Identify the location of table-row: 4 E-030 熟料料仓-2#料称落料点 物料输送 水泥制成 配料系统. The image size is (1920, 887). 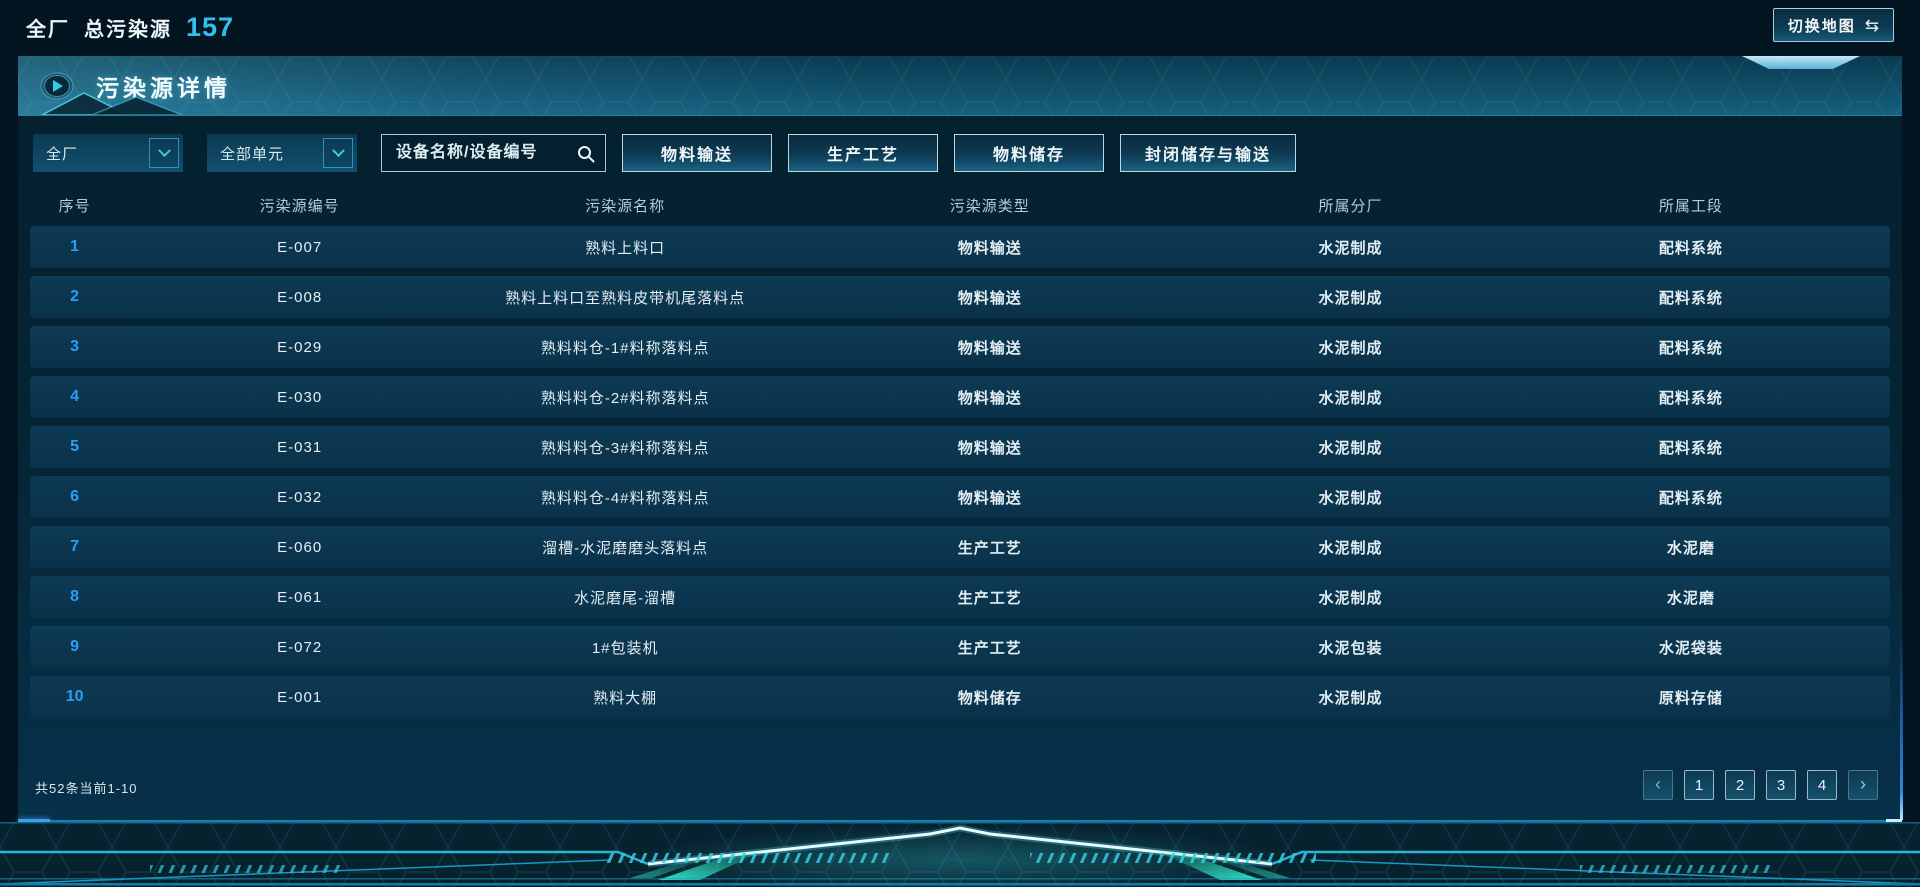
(960, 397).